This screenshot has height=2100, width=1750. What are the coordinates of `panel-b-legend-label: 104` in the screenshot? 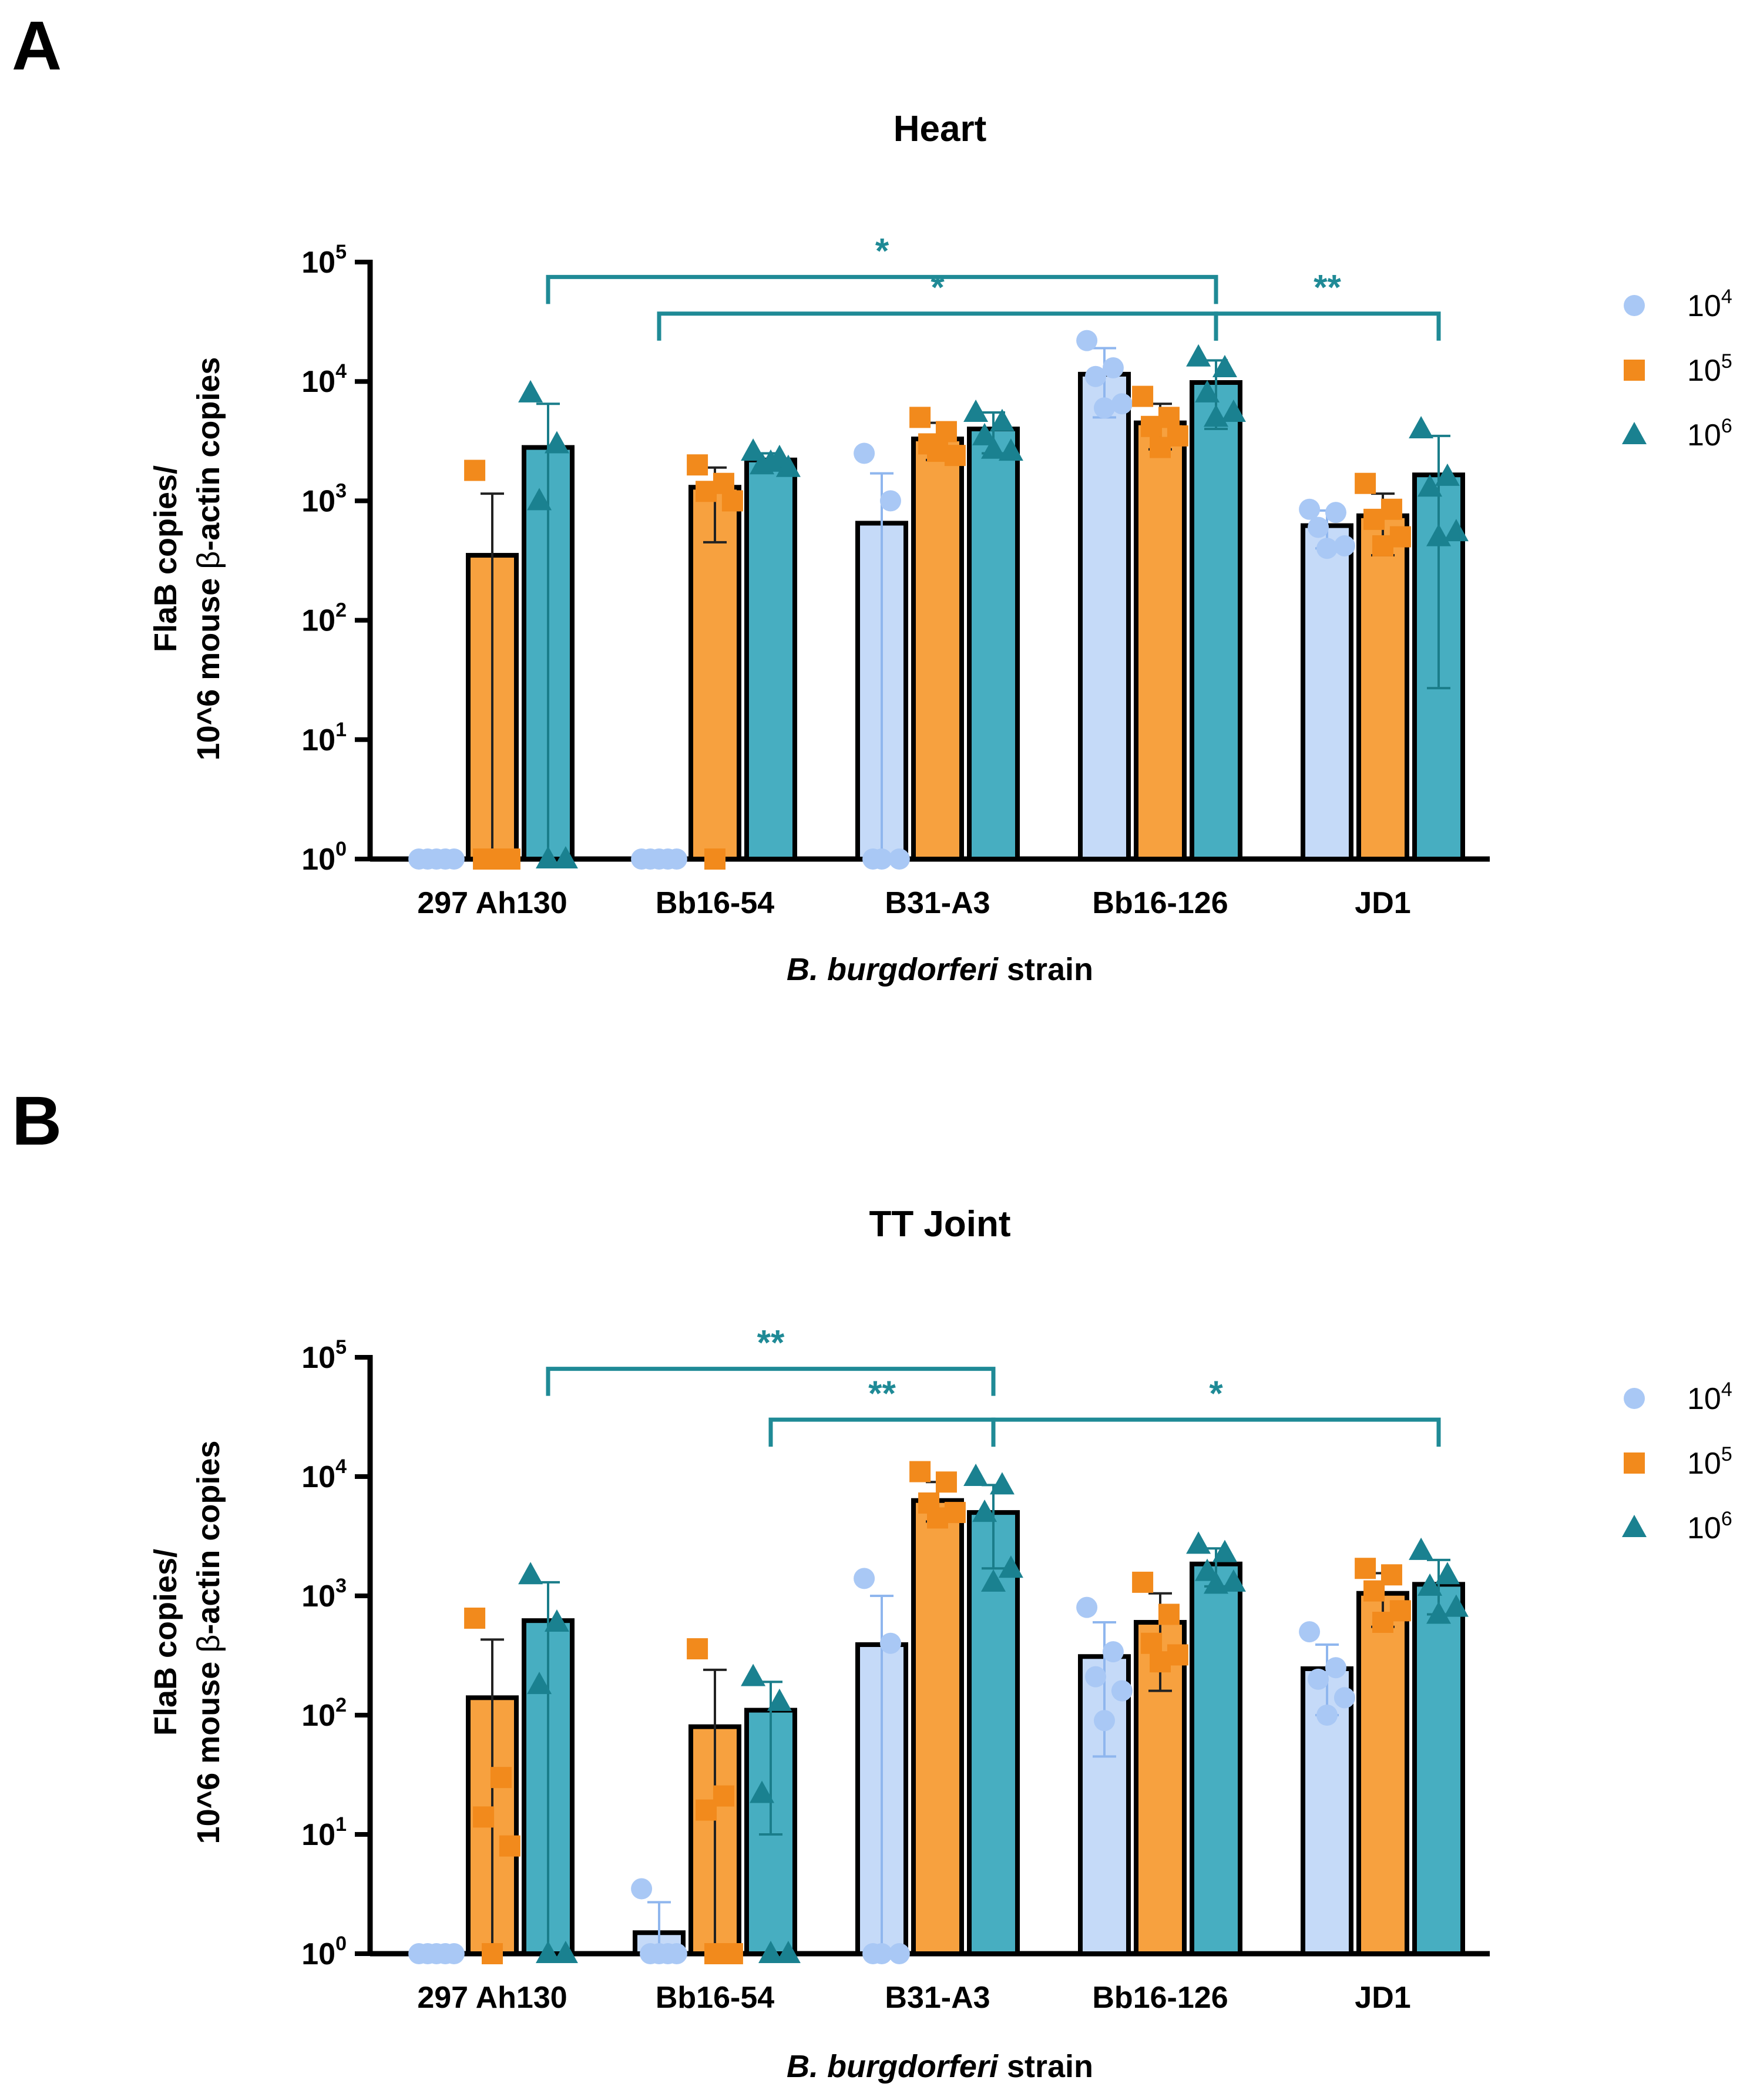 It's located at (1709, 1397).